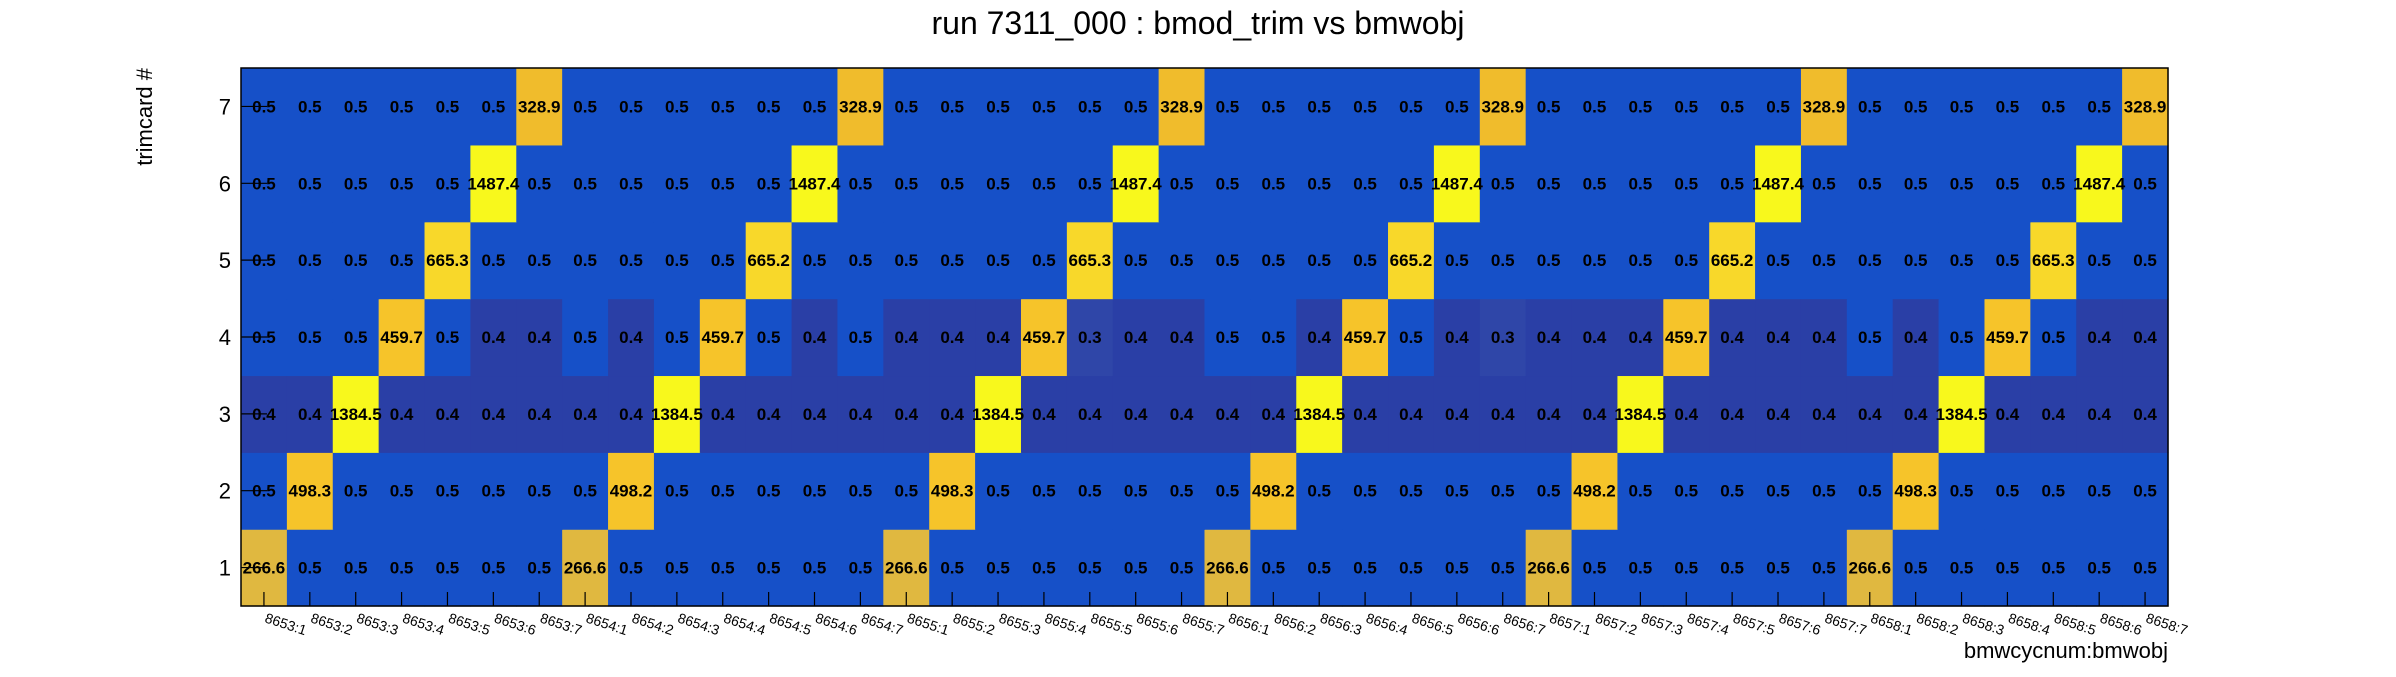 The height and width of the screenshot is (677, 2396). What do you see at coordinates (225, 260) in the screenshot?
I see `y-tick-label: 5` at bounding box center [225, 260].